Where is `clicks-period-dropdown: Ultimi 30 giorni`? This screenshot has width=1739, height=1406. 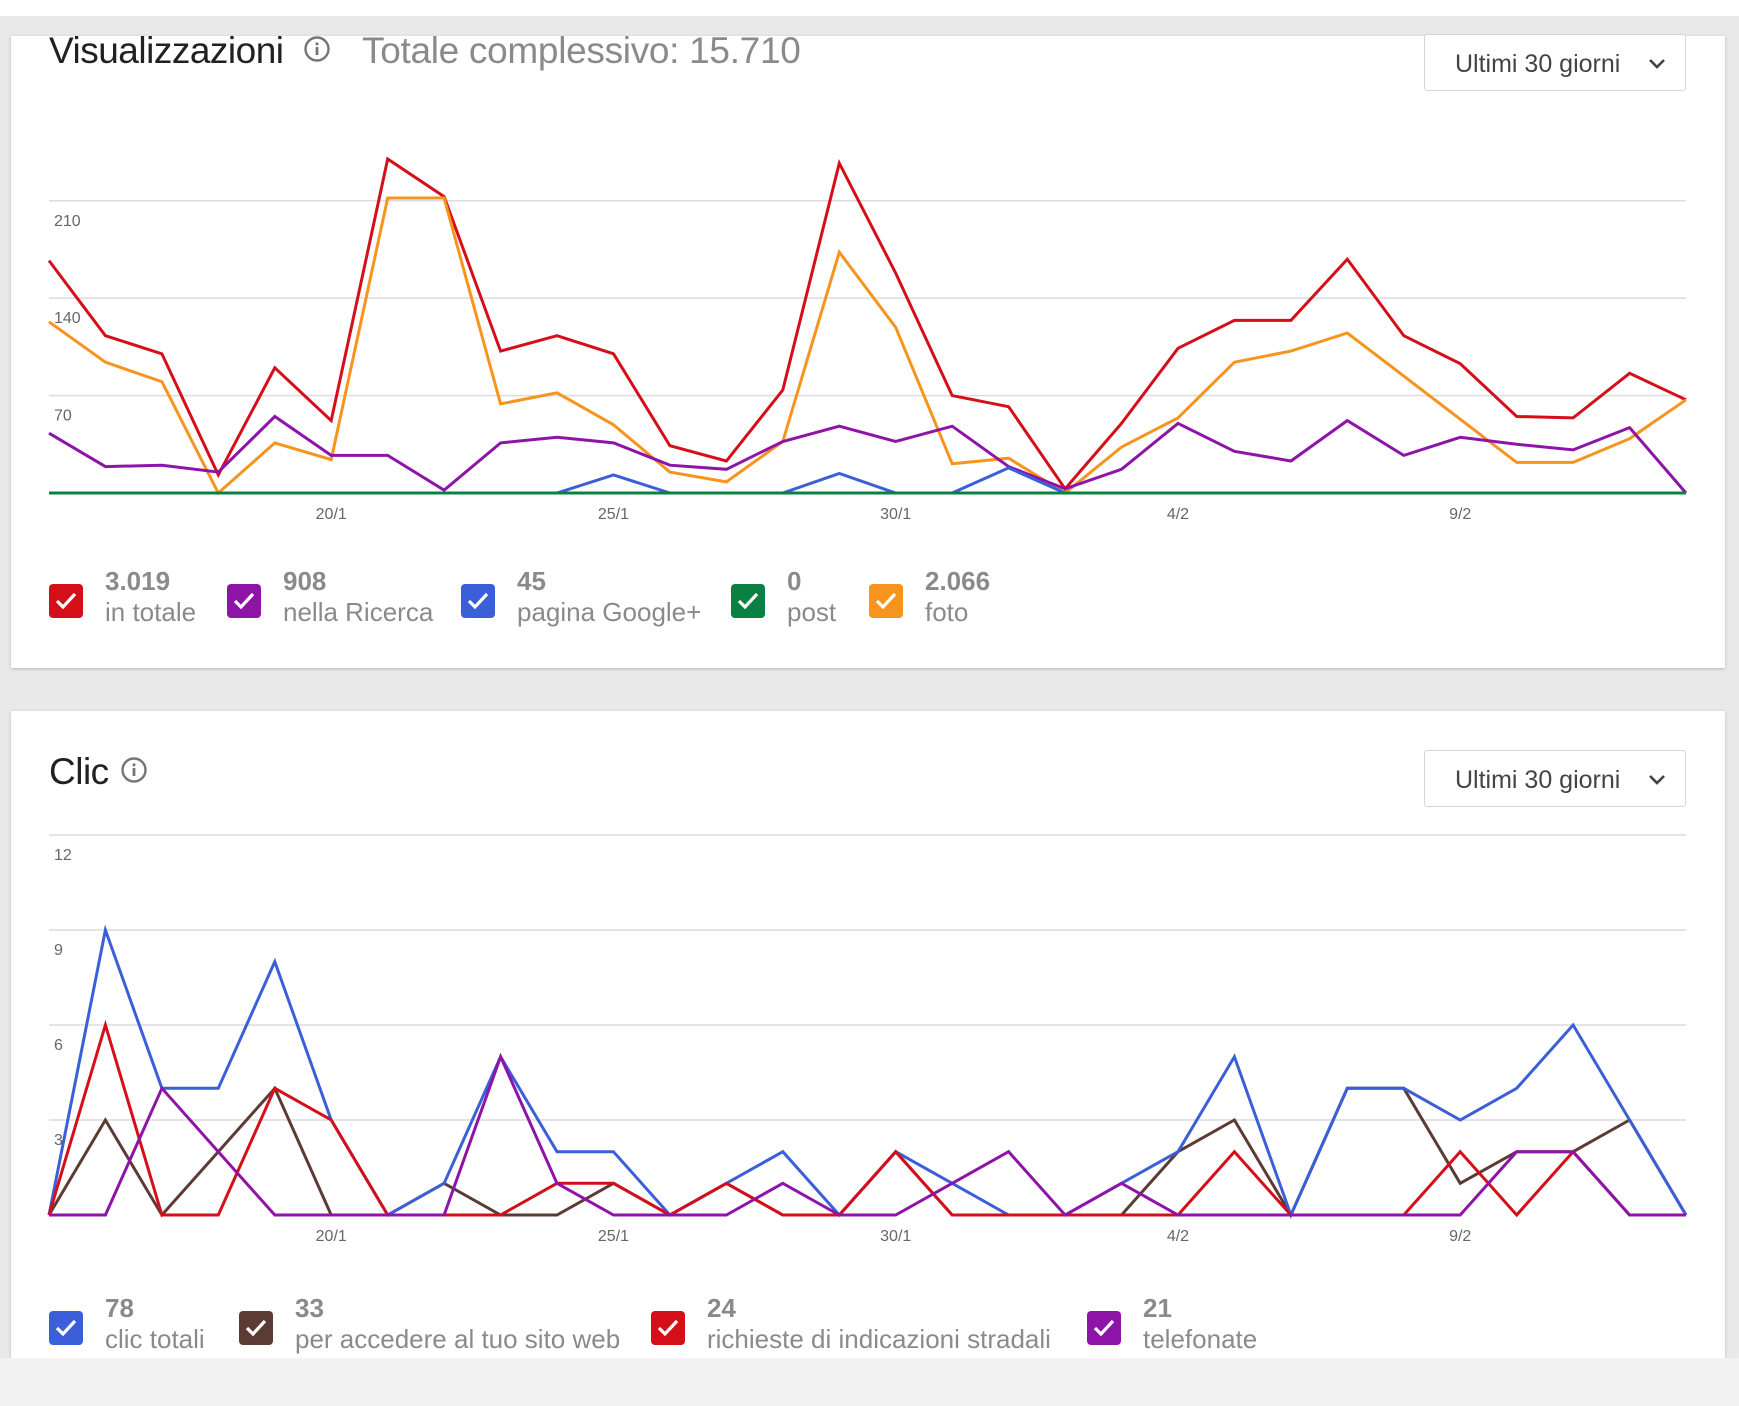
clicks-period-dropdown: Ultimi 30 giorni is located at coordinates (1555, 778).